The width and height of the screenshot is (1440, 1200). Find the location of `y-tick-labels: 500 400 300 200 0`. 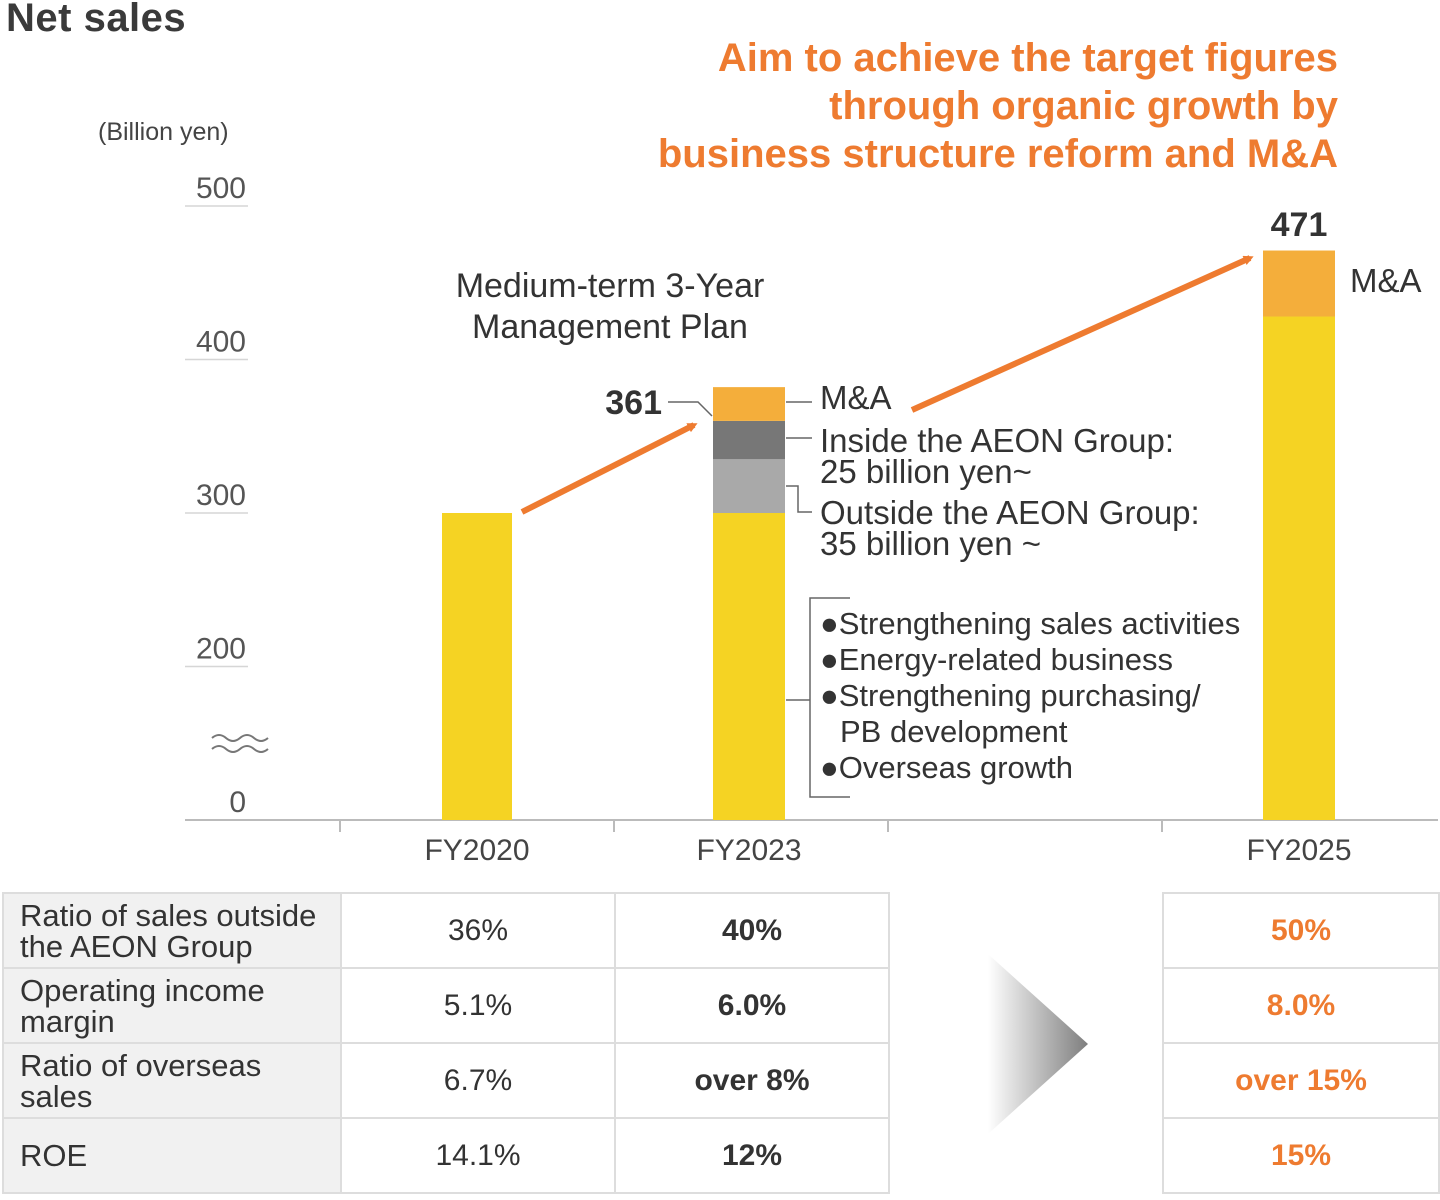

y-tick-labels: 500 400 300 200 0 is located at coordinates (221, 495).